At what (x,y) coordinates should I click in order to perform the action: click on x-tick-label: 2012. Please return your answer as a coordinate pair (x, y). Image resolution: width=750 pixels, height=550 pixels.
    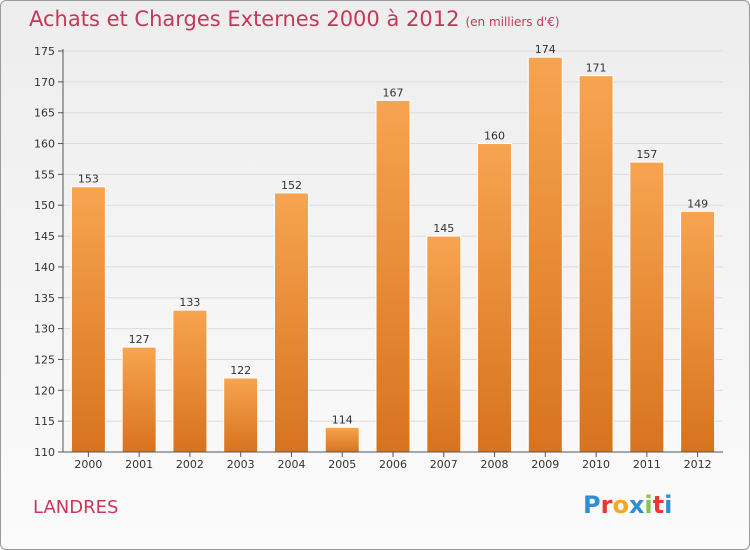
    Looking at the image, I should click on (698, 464).